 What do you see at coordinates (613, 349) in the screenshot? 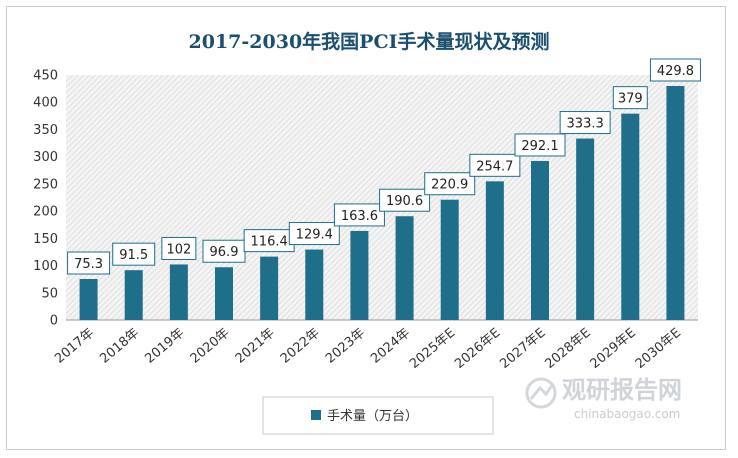
I see `x-tick-label: 2029年E` at bounding box center [613, 349].